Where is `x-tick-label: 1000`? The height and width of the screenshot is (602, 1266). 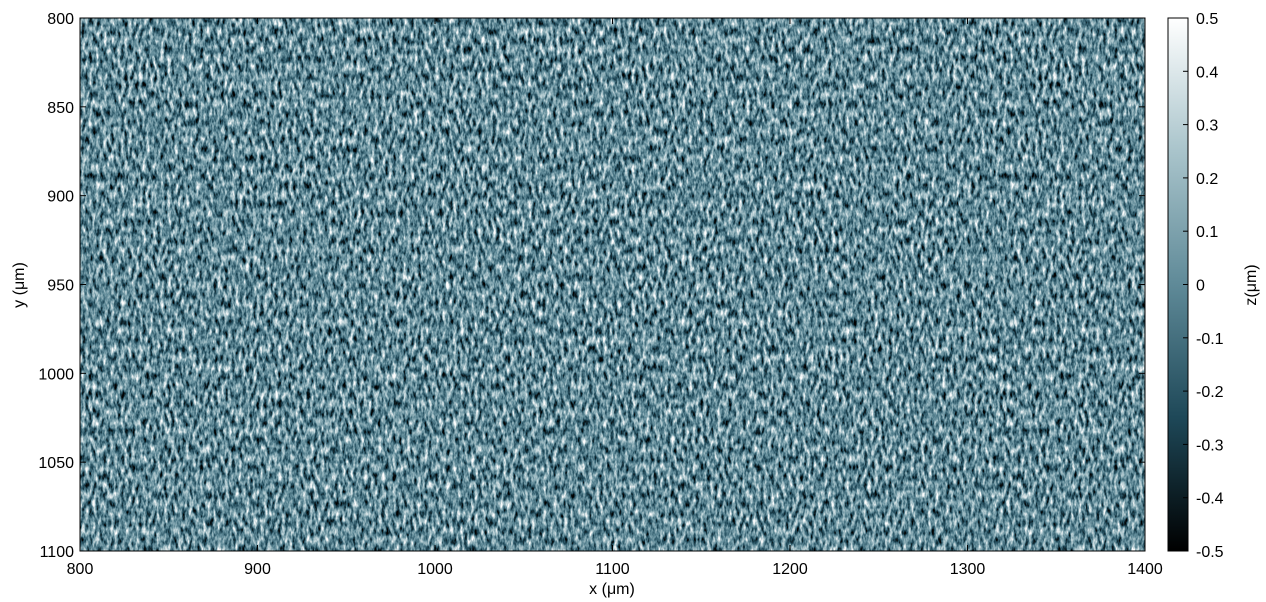 x-tick-label: 1000 is located at coordinates (435, 569).